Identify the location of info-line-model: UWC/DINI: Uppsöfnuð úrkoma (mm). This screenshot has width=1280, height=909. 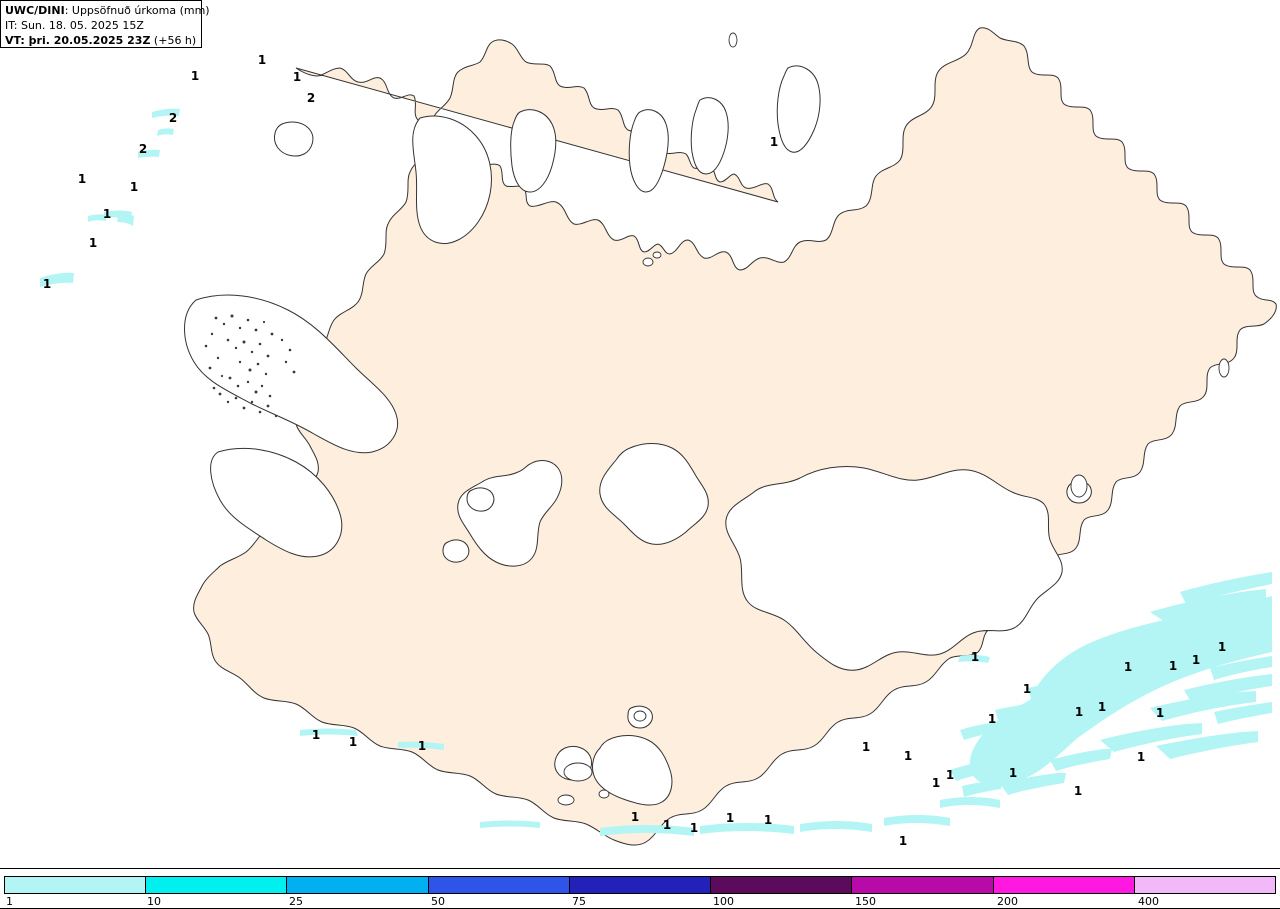
(107, 10).